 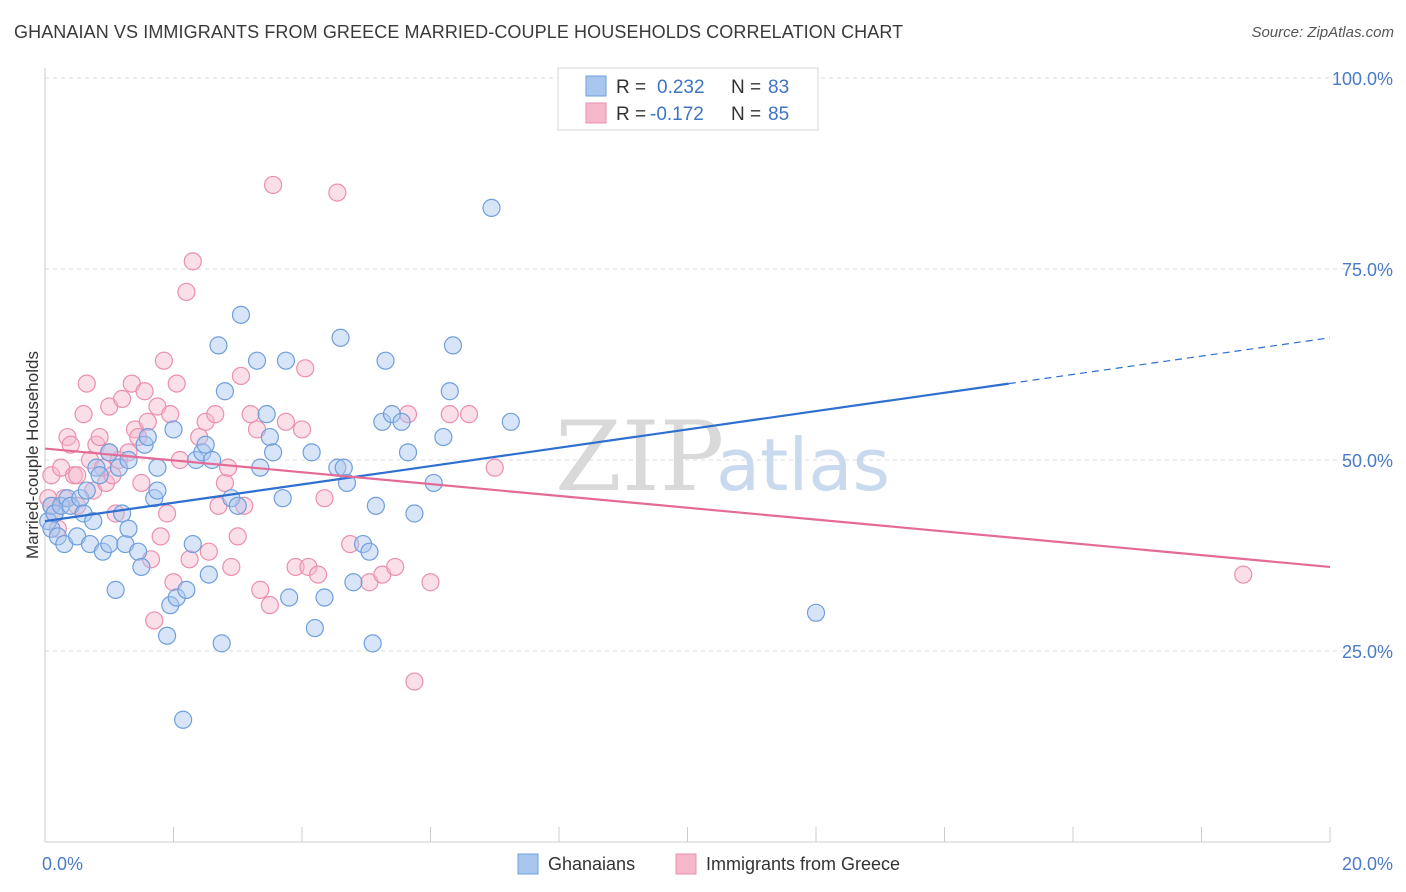 What do you see at coordinates (681, 87) in the screenshot?
I see `legend-r-value-1: 0.232` at bounding box center [681, 87].